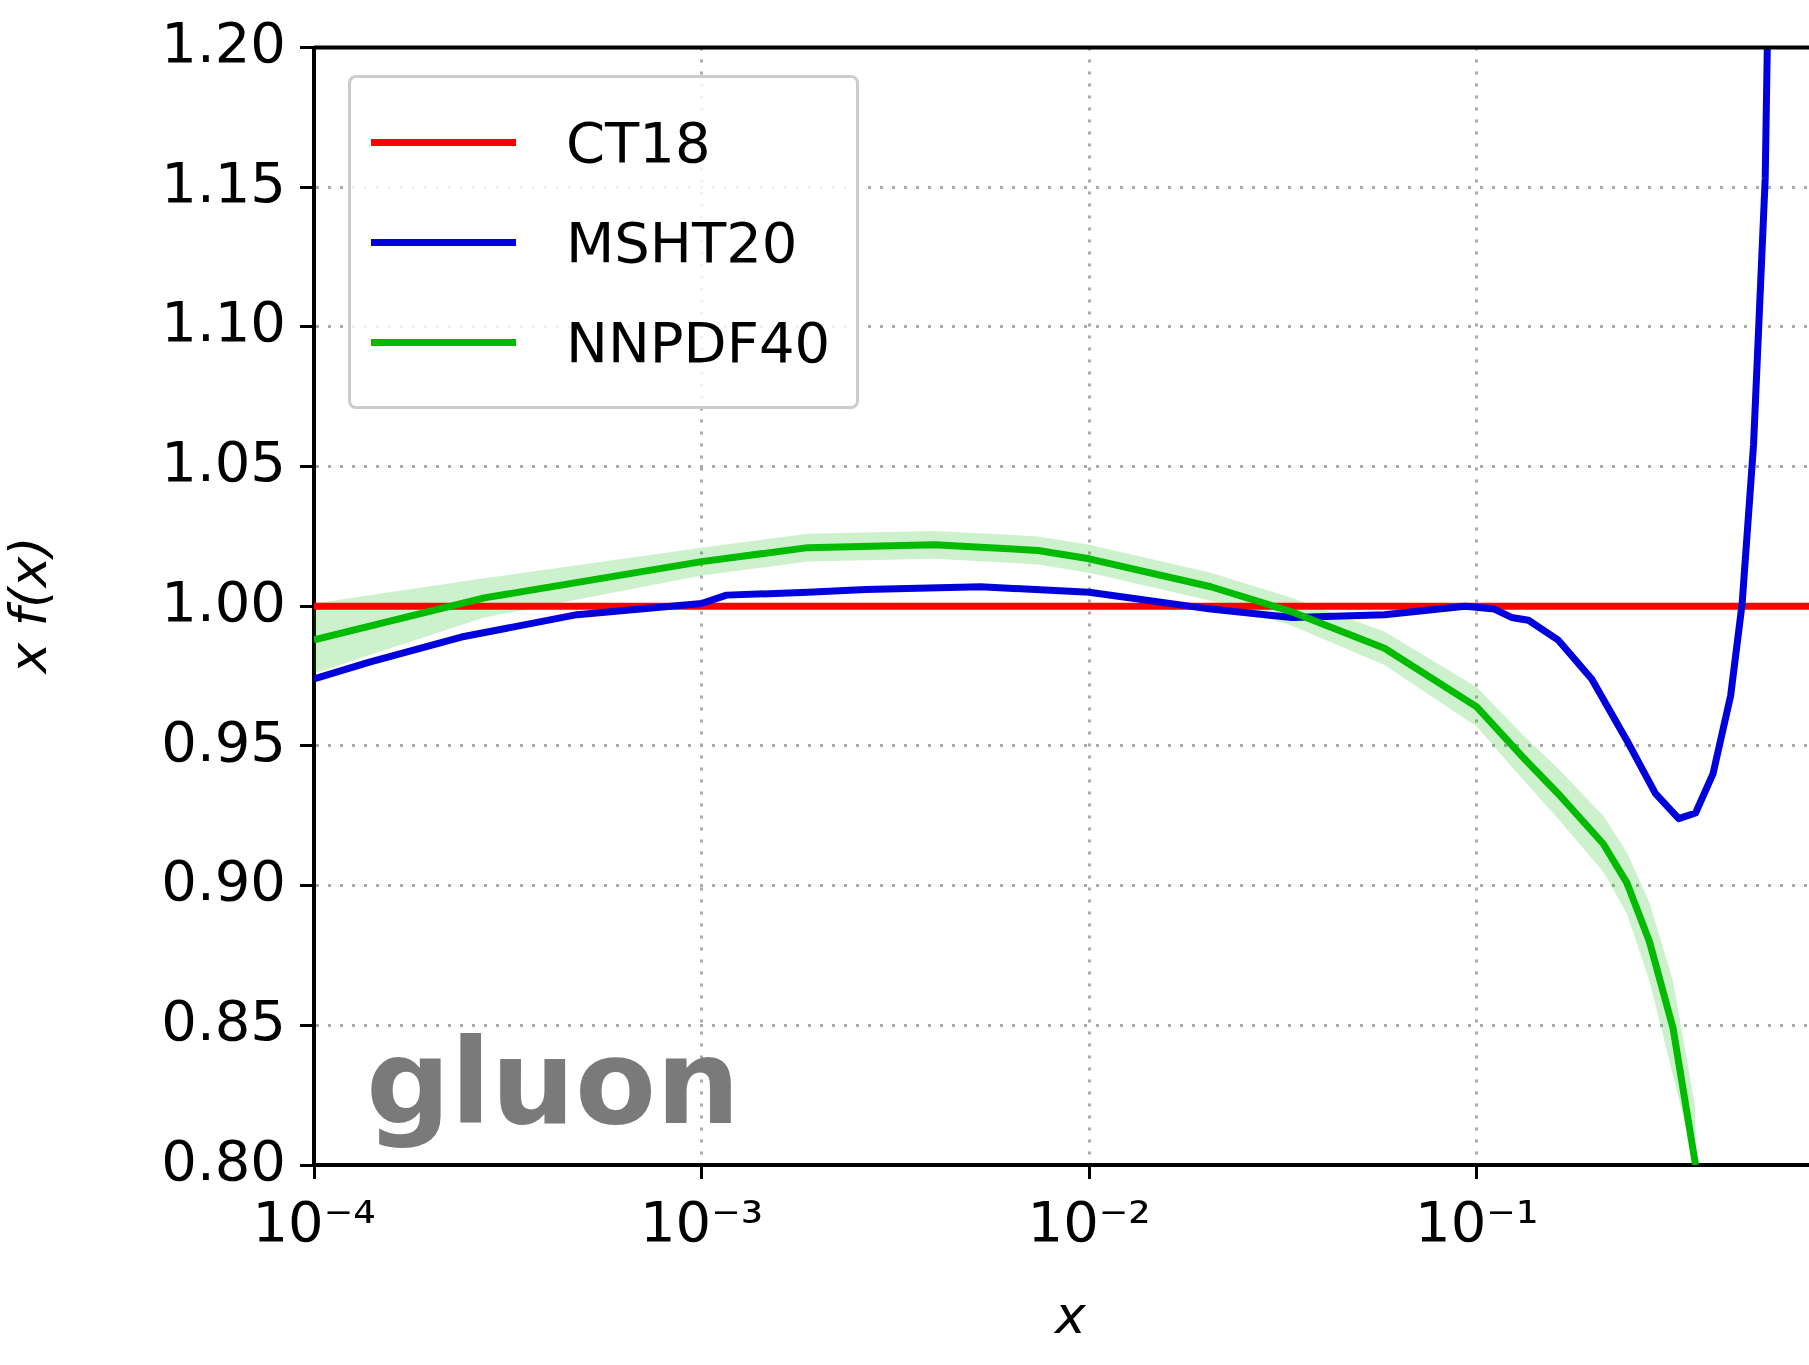  I want to click on y-tick-label: 0.90, so click(223, 881).